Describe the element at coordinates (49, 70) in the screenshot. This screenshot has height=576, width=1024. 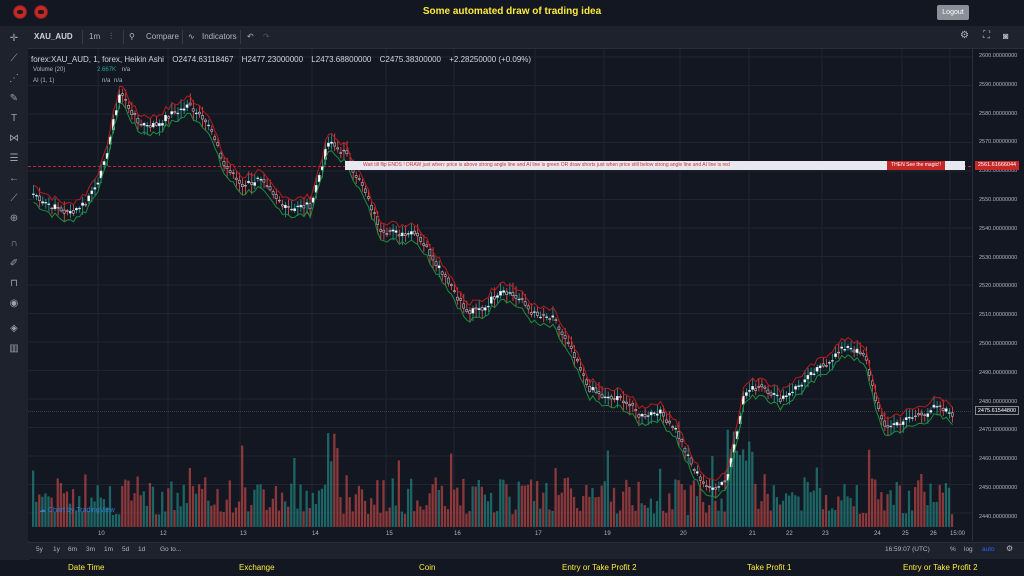
I see `volume-label: Volume (20)` at that location.